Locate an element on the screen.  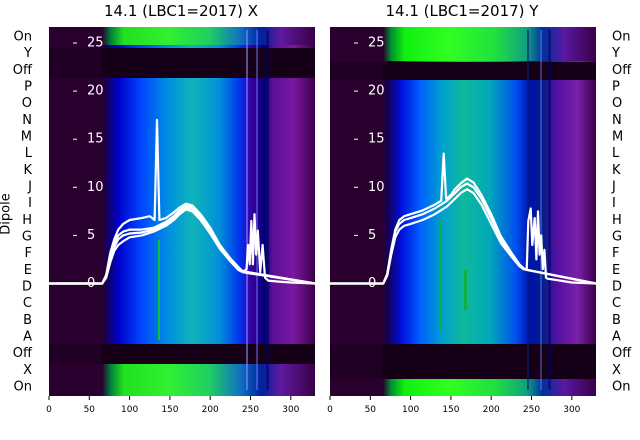
panel-y-bottom-band is located at coordinates (463, 387).